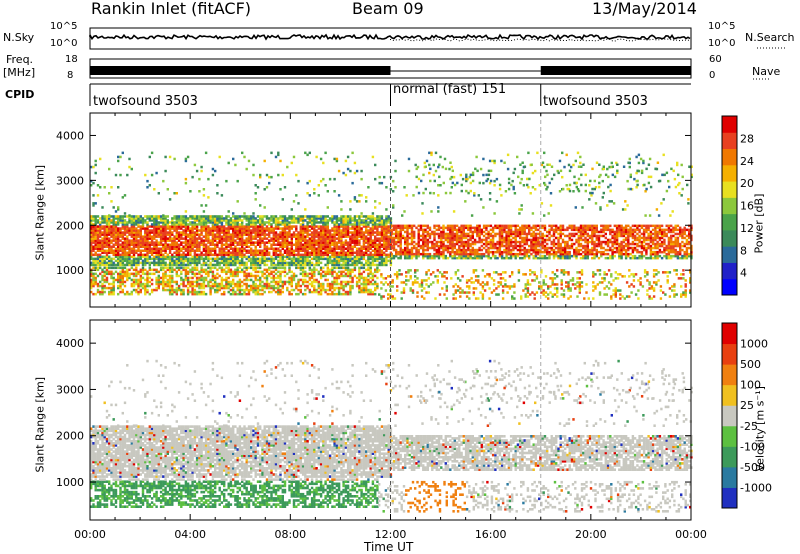 This screenshot has height=554, width=800. Describe the element at coordinates (20, 94) in the screenshot. I see `cpid-label: CPID` at that location.